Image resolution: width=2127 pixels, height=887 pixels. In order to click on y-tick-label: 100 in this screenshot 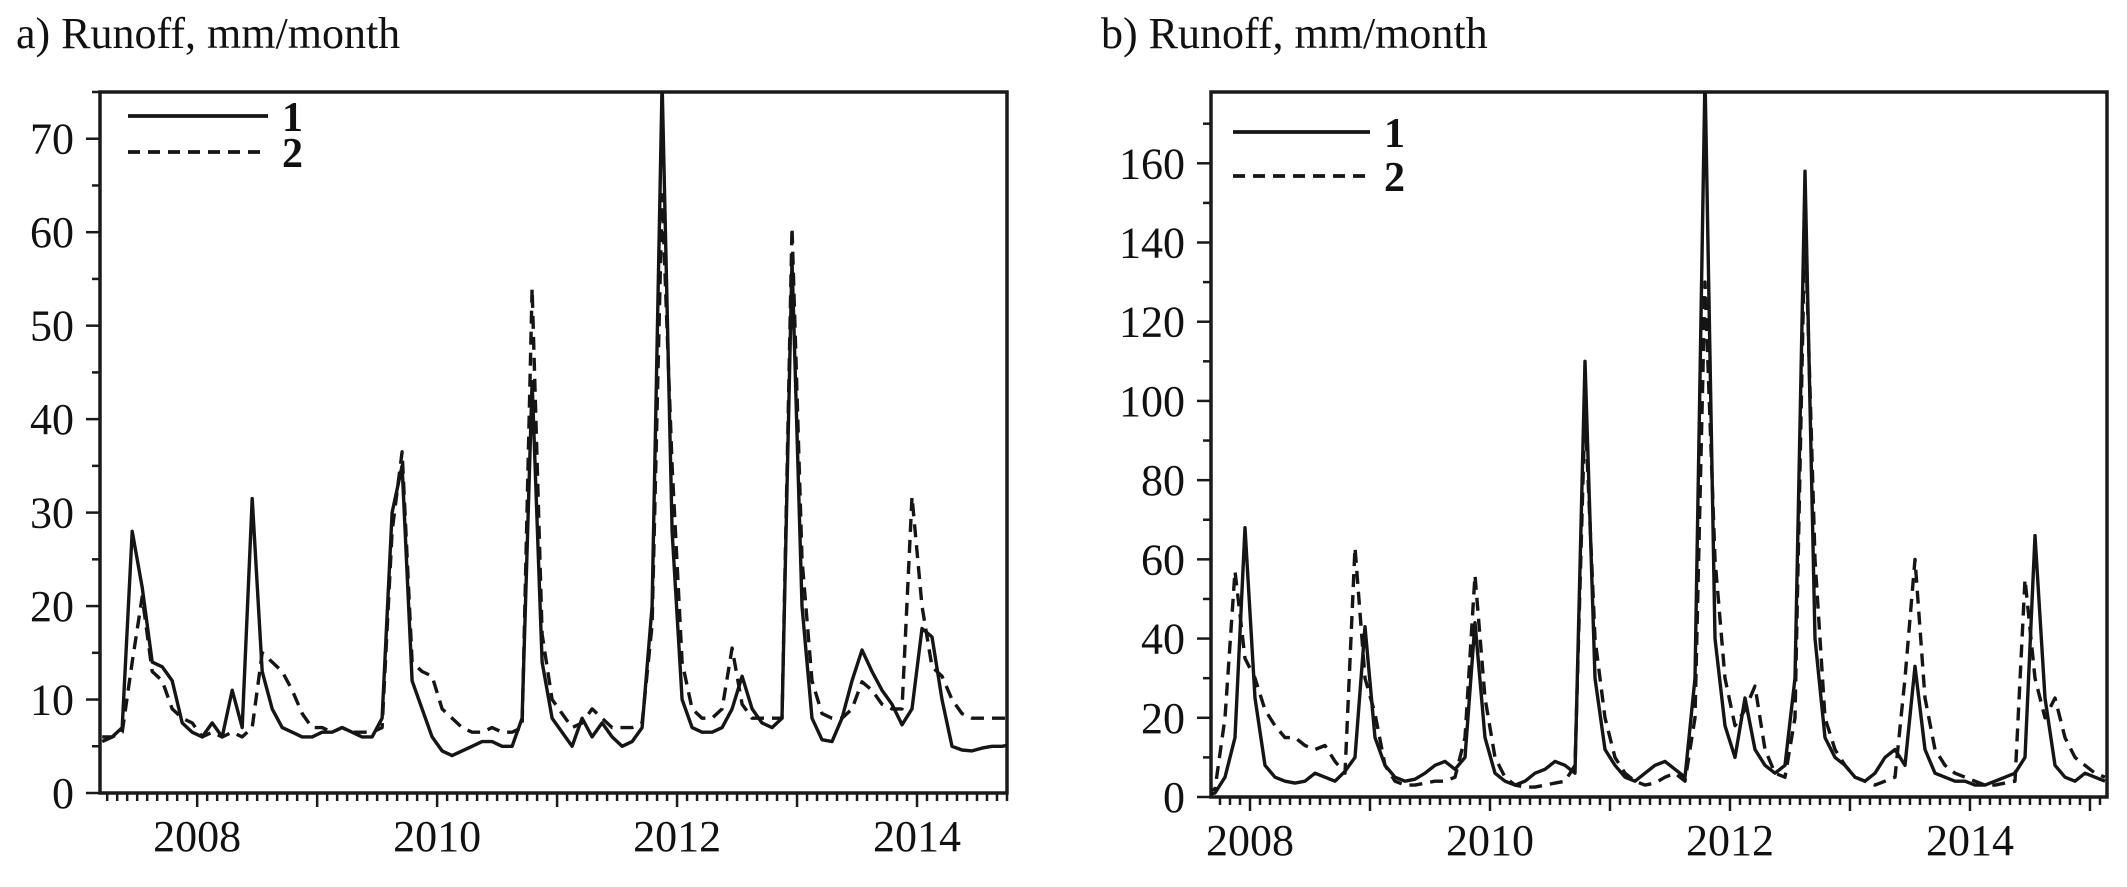, I will do `click(1152, 401)`.